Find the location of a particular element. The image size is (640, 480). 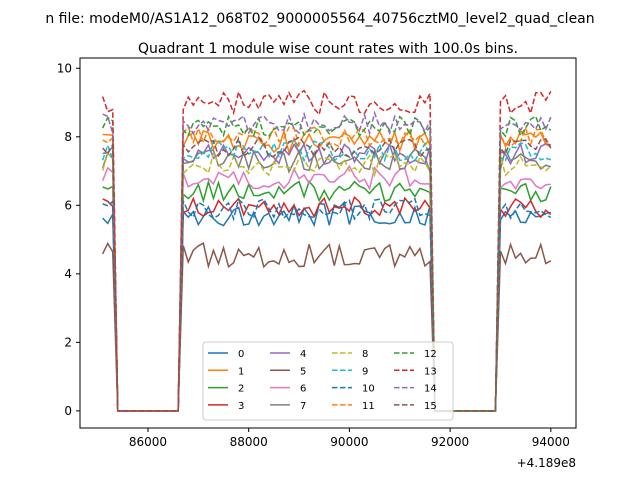

legend-label-9: 9 is located at coordinates (365, 371).